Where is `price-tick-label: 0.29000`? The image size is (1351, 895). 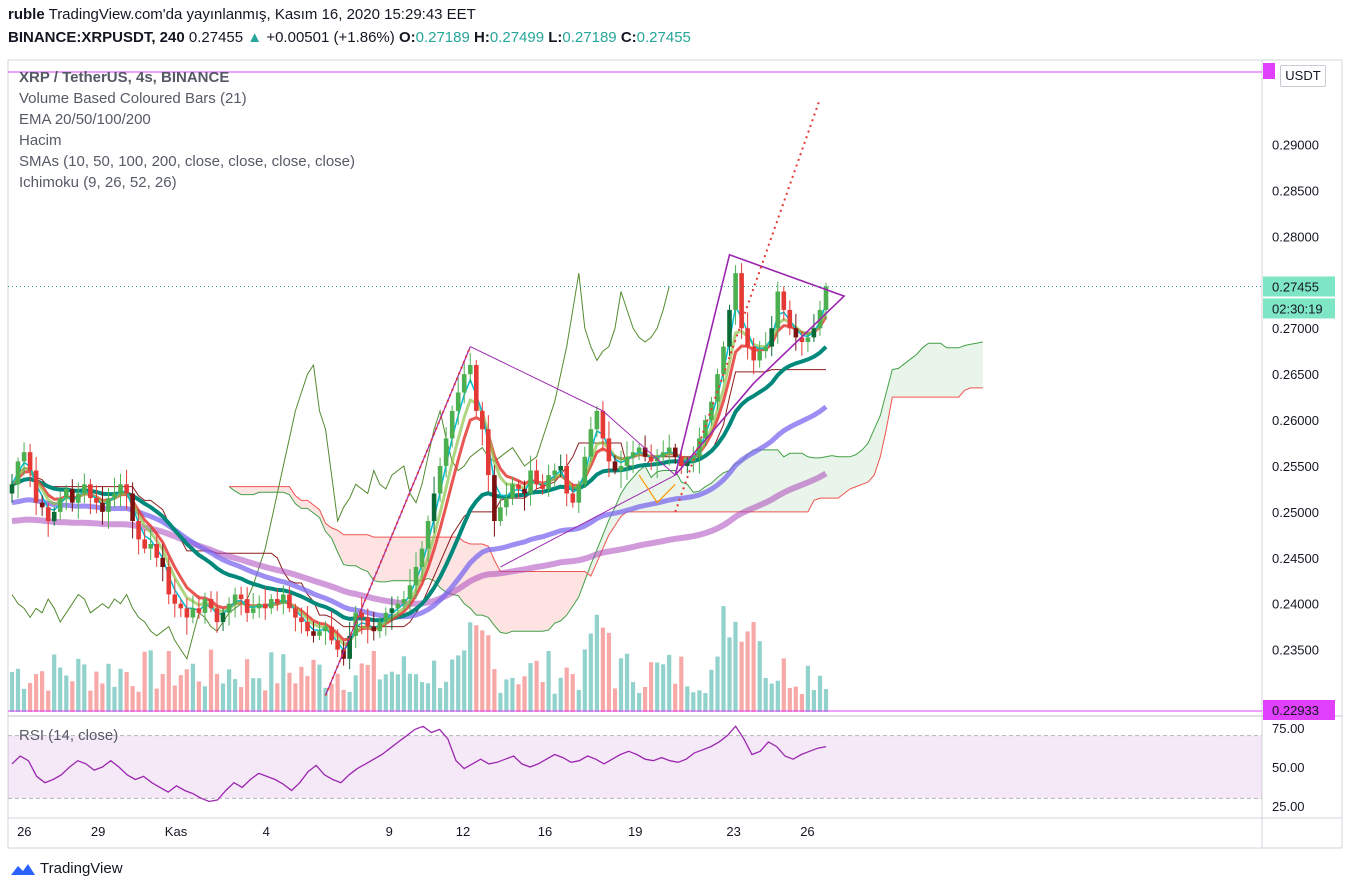 price-tick-label: 0.29000 is located at coordinates (1295, 145).